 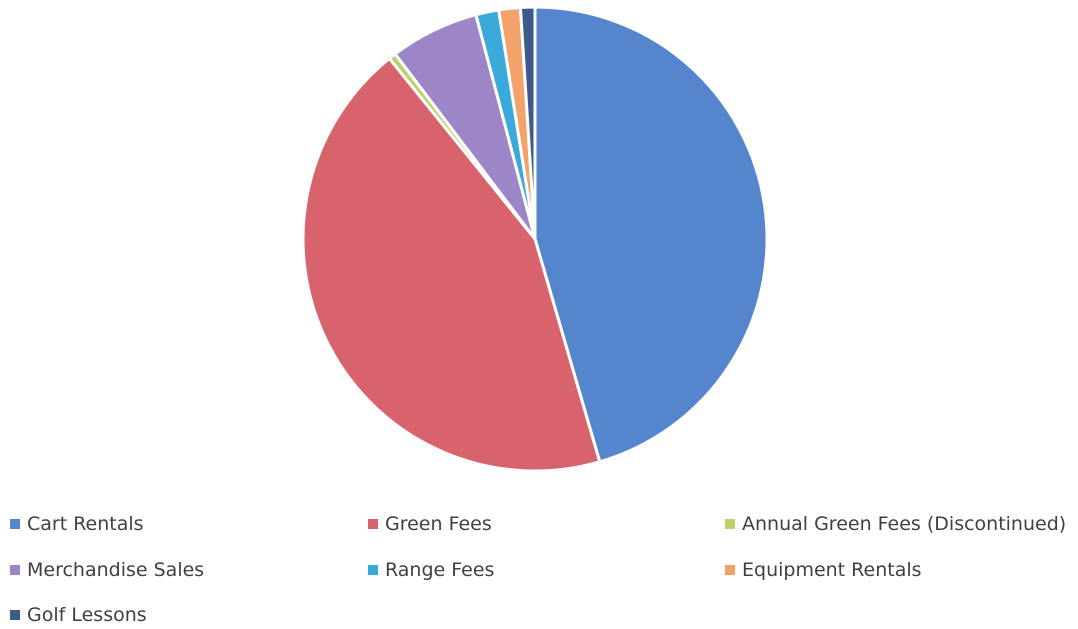 I want to click on legend-item-annual-green-fees: Annual Green Fees (Discontinued), so click(x=895, y=524).